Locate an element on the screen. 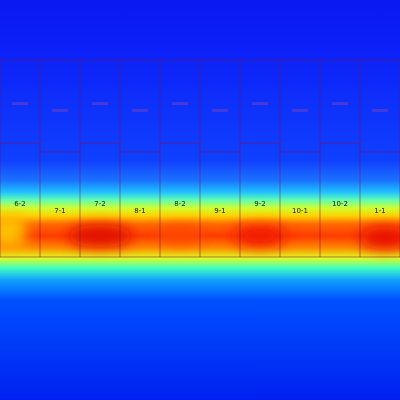 The width and height of the screenshot is (400, 400). cell-labels: 6-2 7-1 7-2 8-1 8-2 9-1 9-2 10-1 10-2 1-1 is located at coordinates (199, 207).